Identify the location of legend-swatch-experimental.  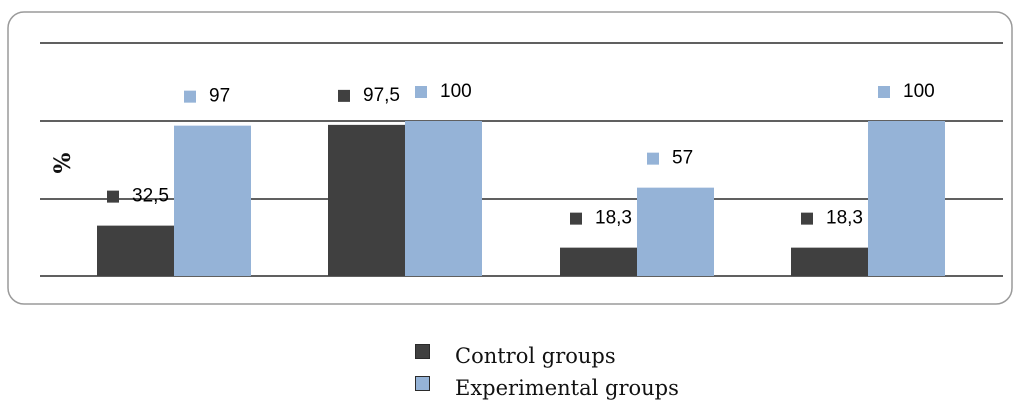
(422, 383).